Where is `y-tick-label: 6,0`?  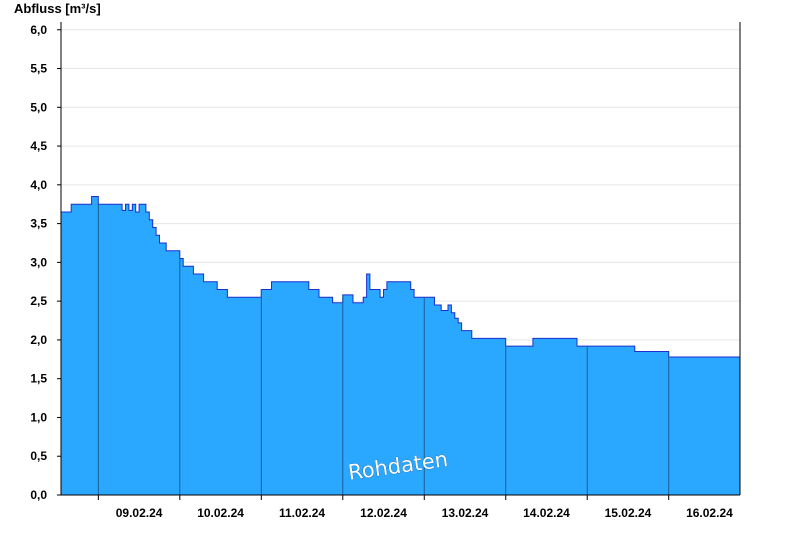
y-tick-label: 6,0 is located at coordinates (38, 30).